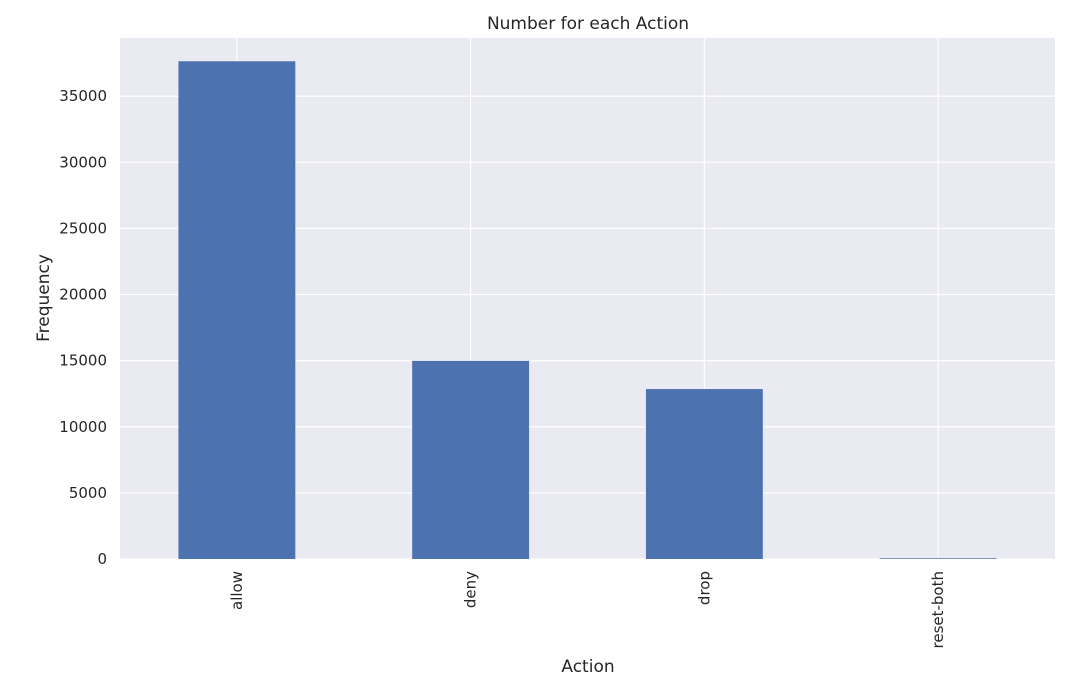  I want to click on y-axis-label: Frequency, so click(44, 298).